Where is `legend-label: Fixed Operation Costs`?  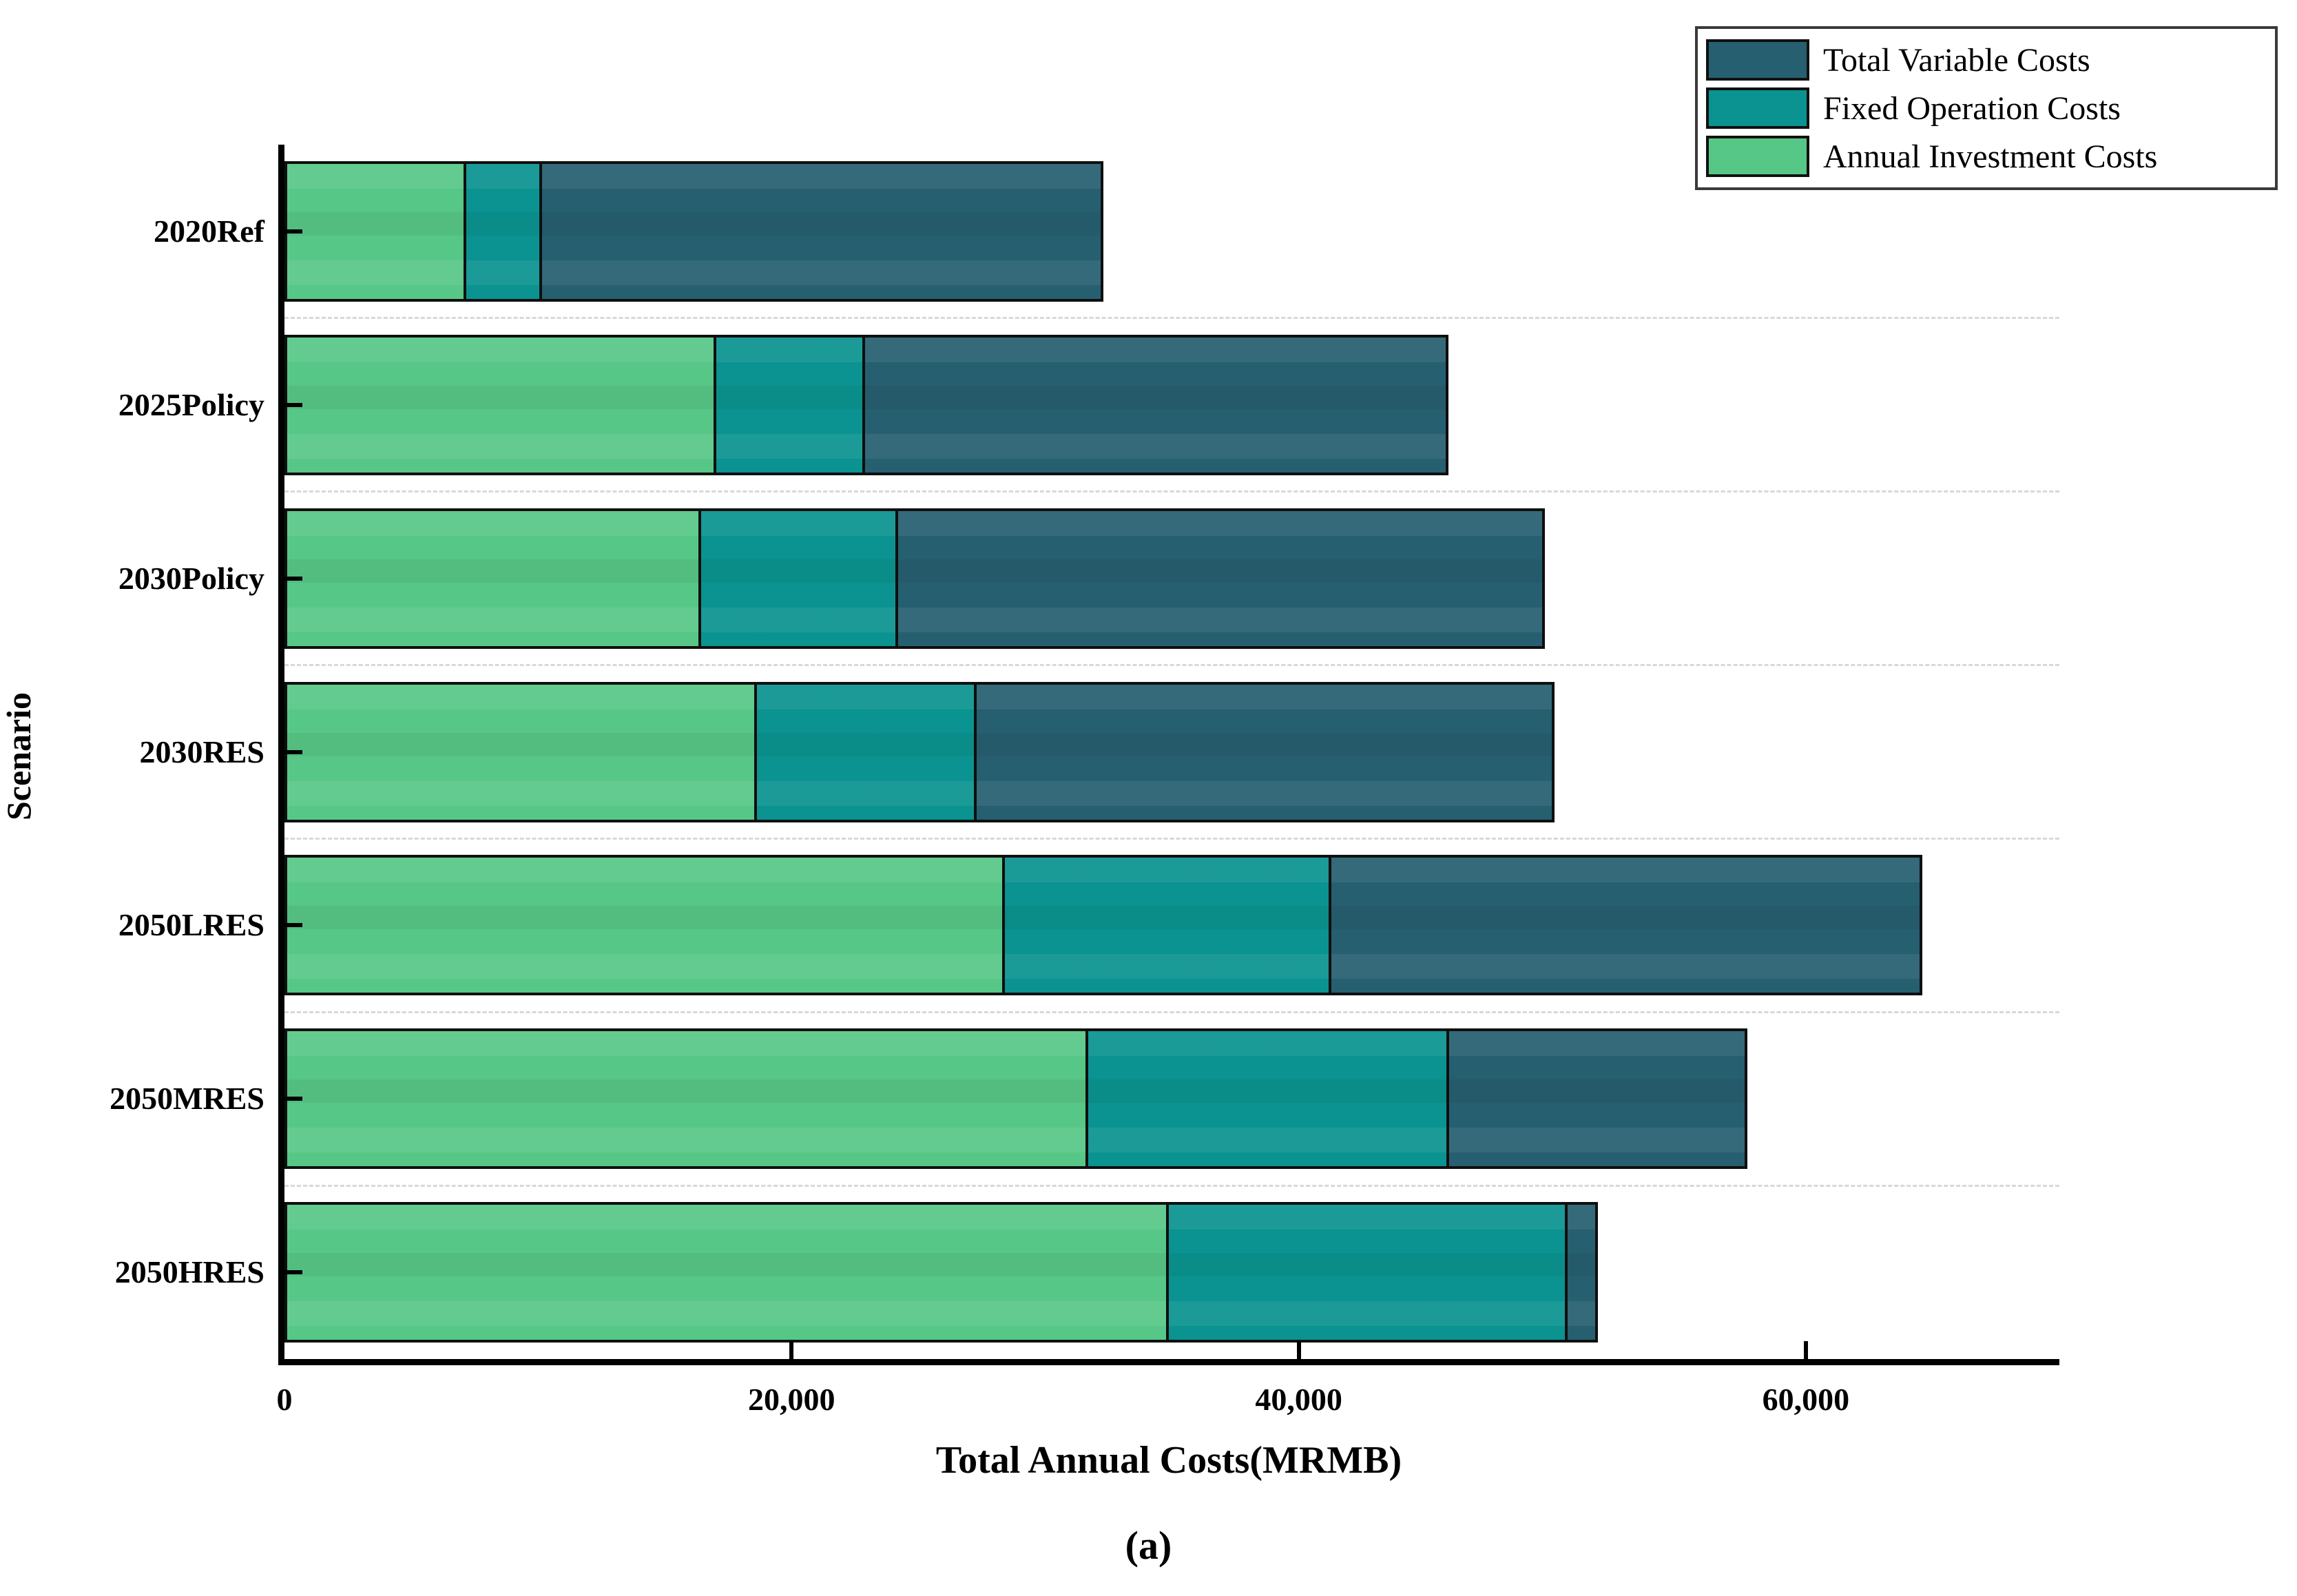
legend-label: Fixed Operation Costs is located at coordinates (1972, 109).